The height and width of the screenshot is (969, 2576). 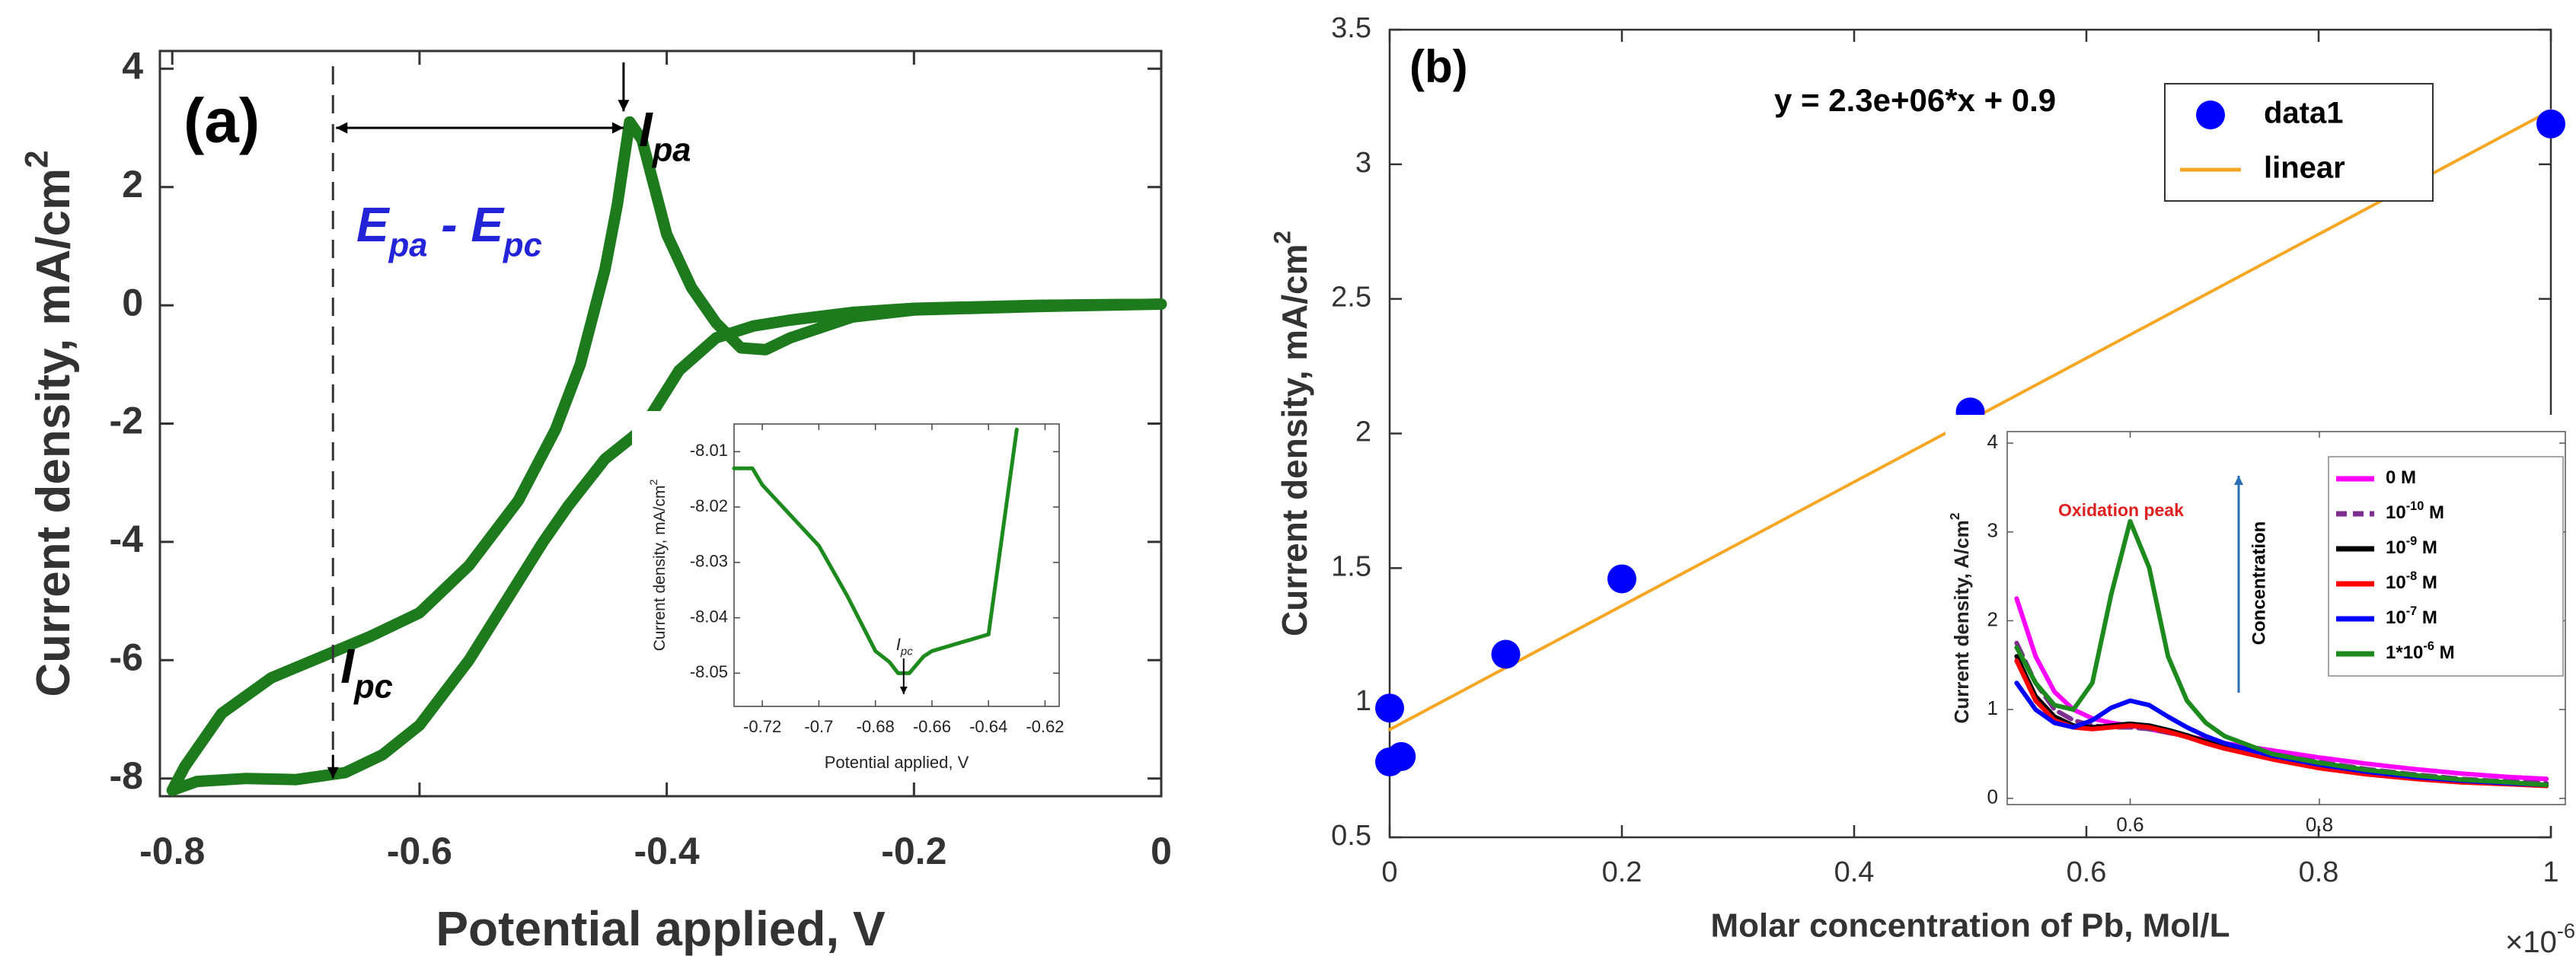 I want to click on y-tick-label: -8.01, so click(x=709, y=450).